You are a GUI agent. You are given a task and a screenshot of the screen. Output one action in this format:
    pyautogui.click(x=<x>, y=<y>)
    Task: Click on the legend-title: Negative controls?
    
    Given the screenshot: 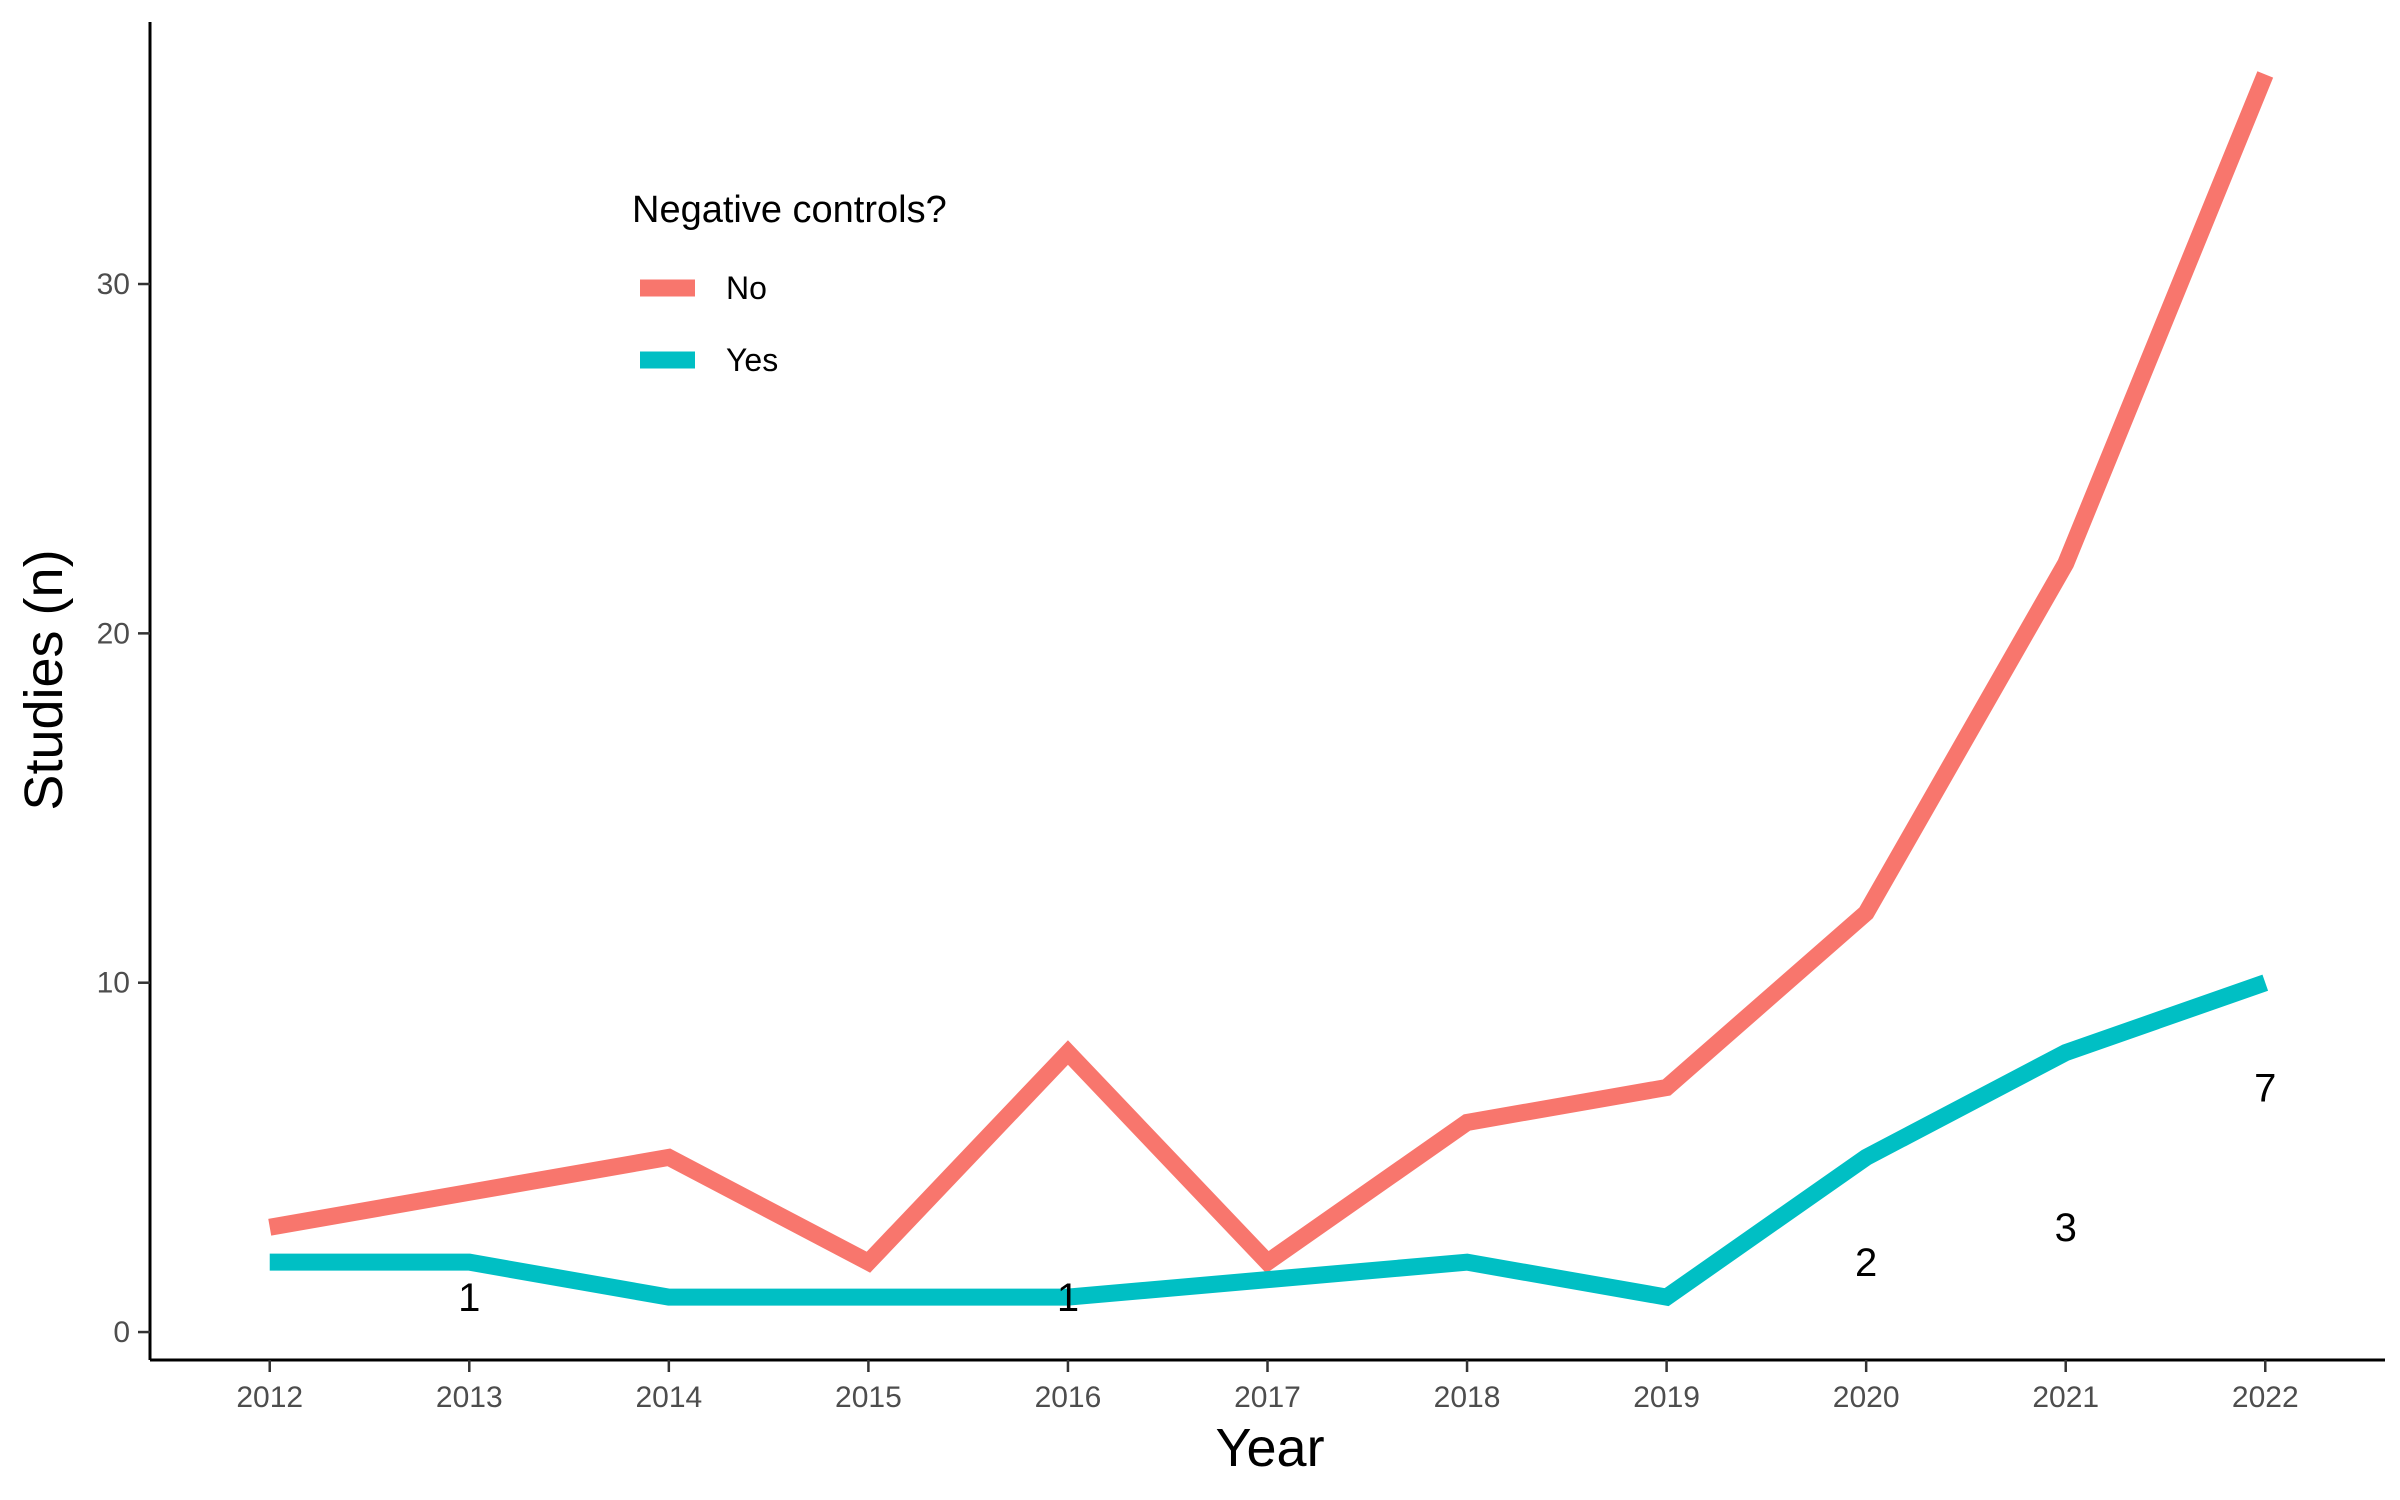 What is the action you would take?
    pyautogui.click(x=789, y=210)
    